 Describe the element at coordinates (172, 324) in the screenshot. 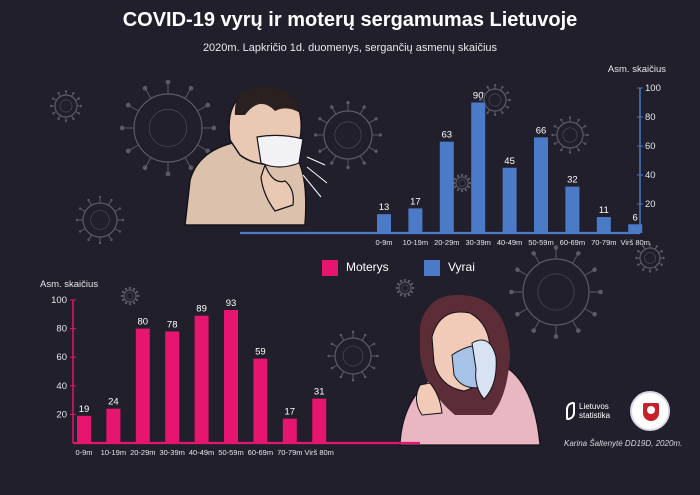

I see `bar-value-label: 78` at that location.